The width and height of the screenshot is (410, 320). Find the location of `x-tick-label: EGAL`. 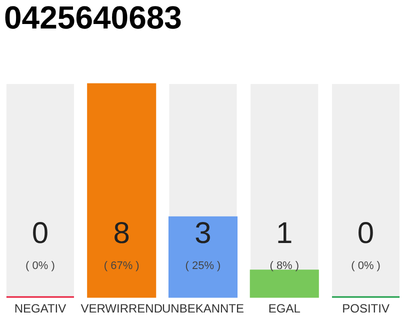

x-tick-label: EGAL is located at coordinates (284, 309).